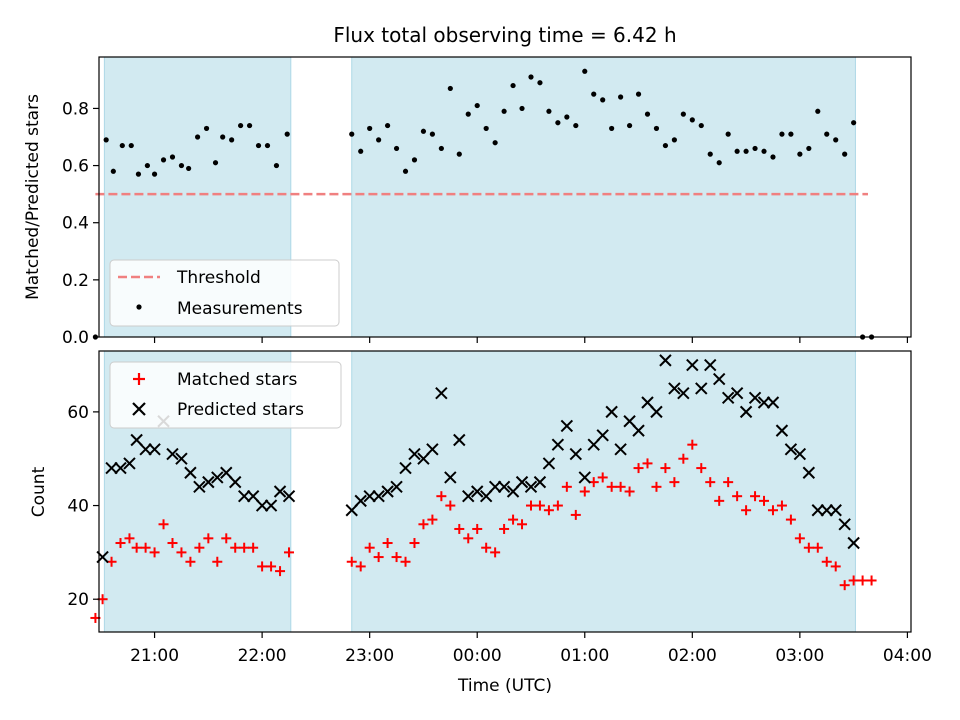 The width and height of the screenshot is (960, 720). What do you see at coordinates (531, 649) in the screenshot?
I see `bottom-x-axis: 21:00 22:00 23:00 00:00 01:00 02:00 03:00 04:00` at bounding box center [531, 649].